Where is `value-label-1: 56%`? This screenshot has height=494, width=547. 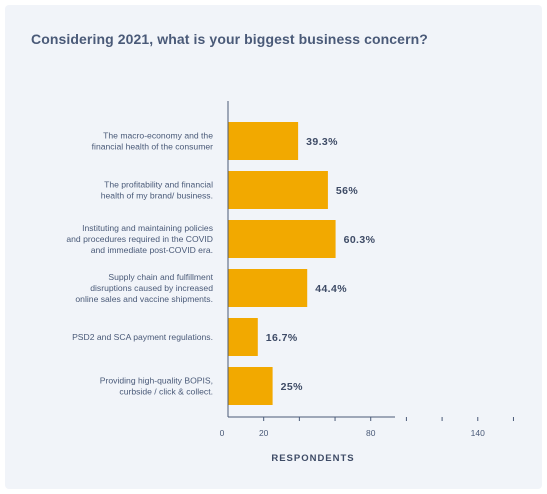 value-label-1: 56% is located at coordinates (347, 191).